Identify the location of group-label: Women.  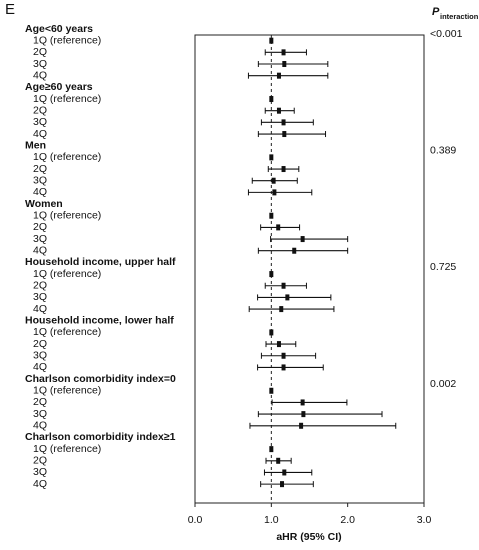
(44, 204).